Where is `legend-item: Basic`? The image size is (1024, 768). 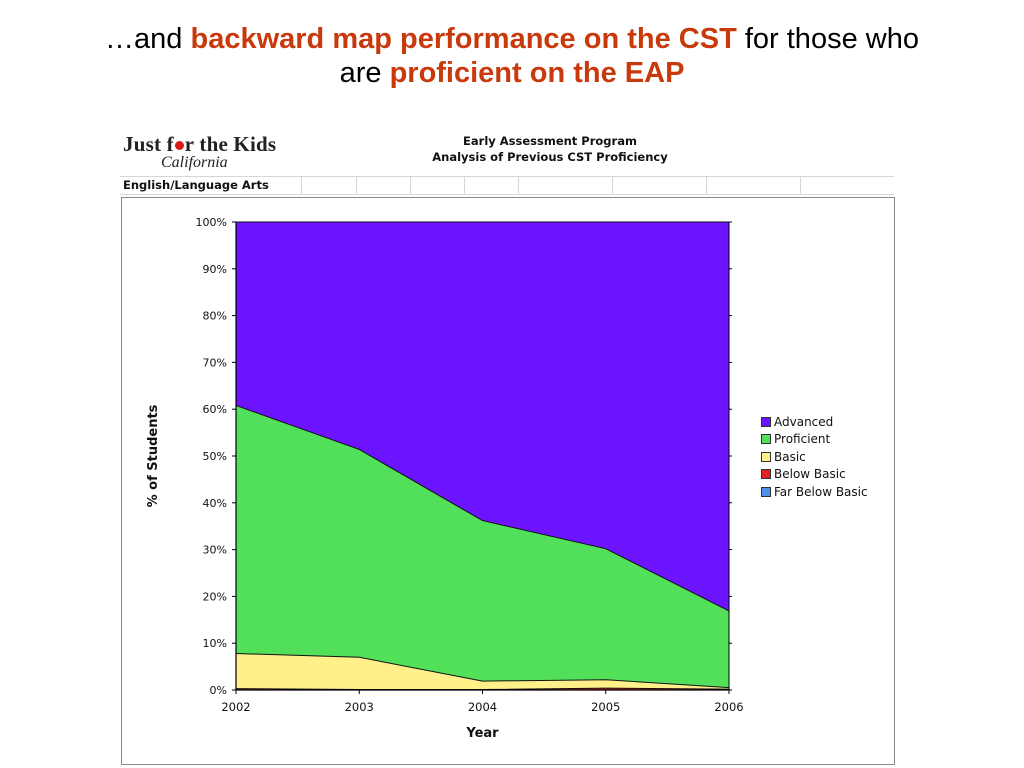
legend-item: Basic is located at coordinates (814, 457).